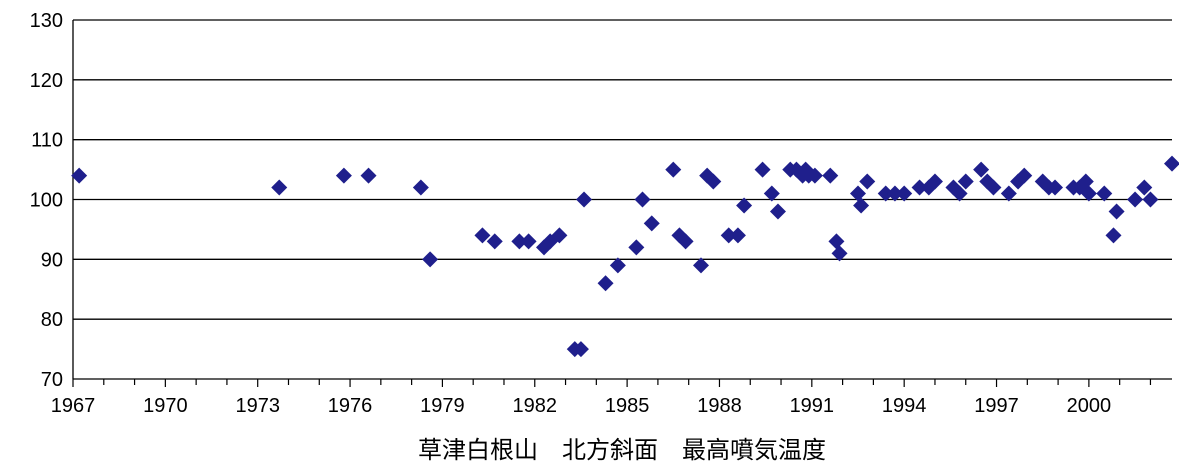 This screenshot has width=1179, height=467. Describe the element at coordinates (46, 81) in the screenshot. I see `y-tick-label: 120` at that location.